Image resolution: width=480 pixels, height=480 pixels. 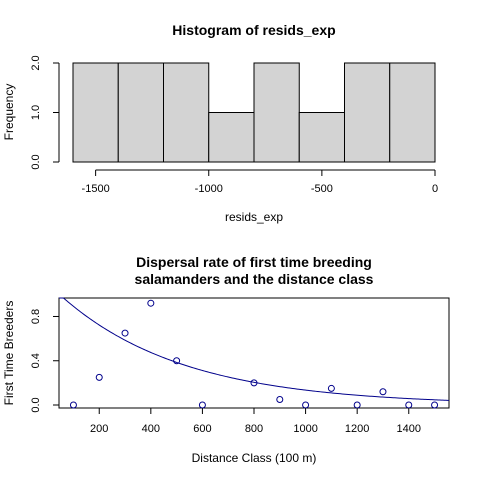 I want to click on histogram-x-axis-label: resids_exp, so click(x=254, y=217).